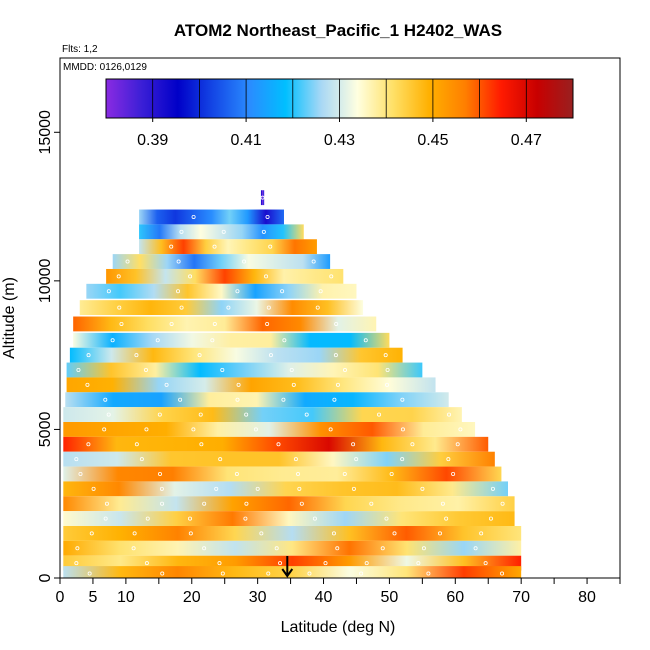 Image resolution: width=650 pixels, height=650 pixels. I want to click on latitude-marker-arrow, so click(287, 567).